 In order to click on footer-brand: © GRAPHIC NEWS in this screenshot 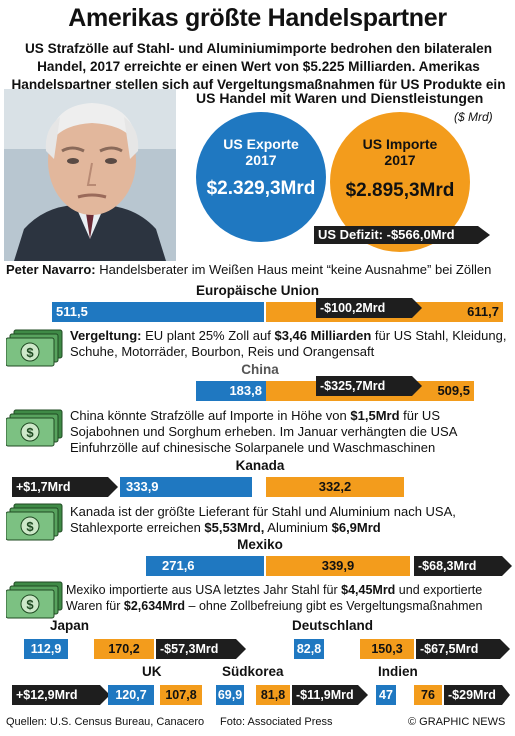, I will do `click(457, 722)`.